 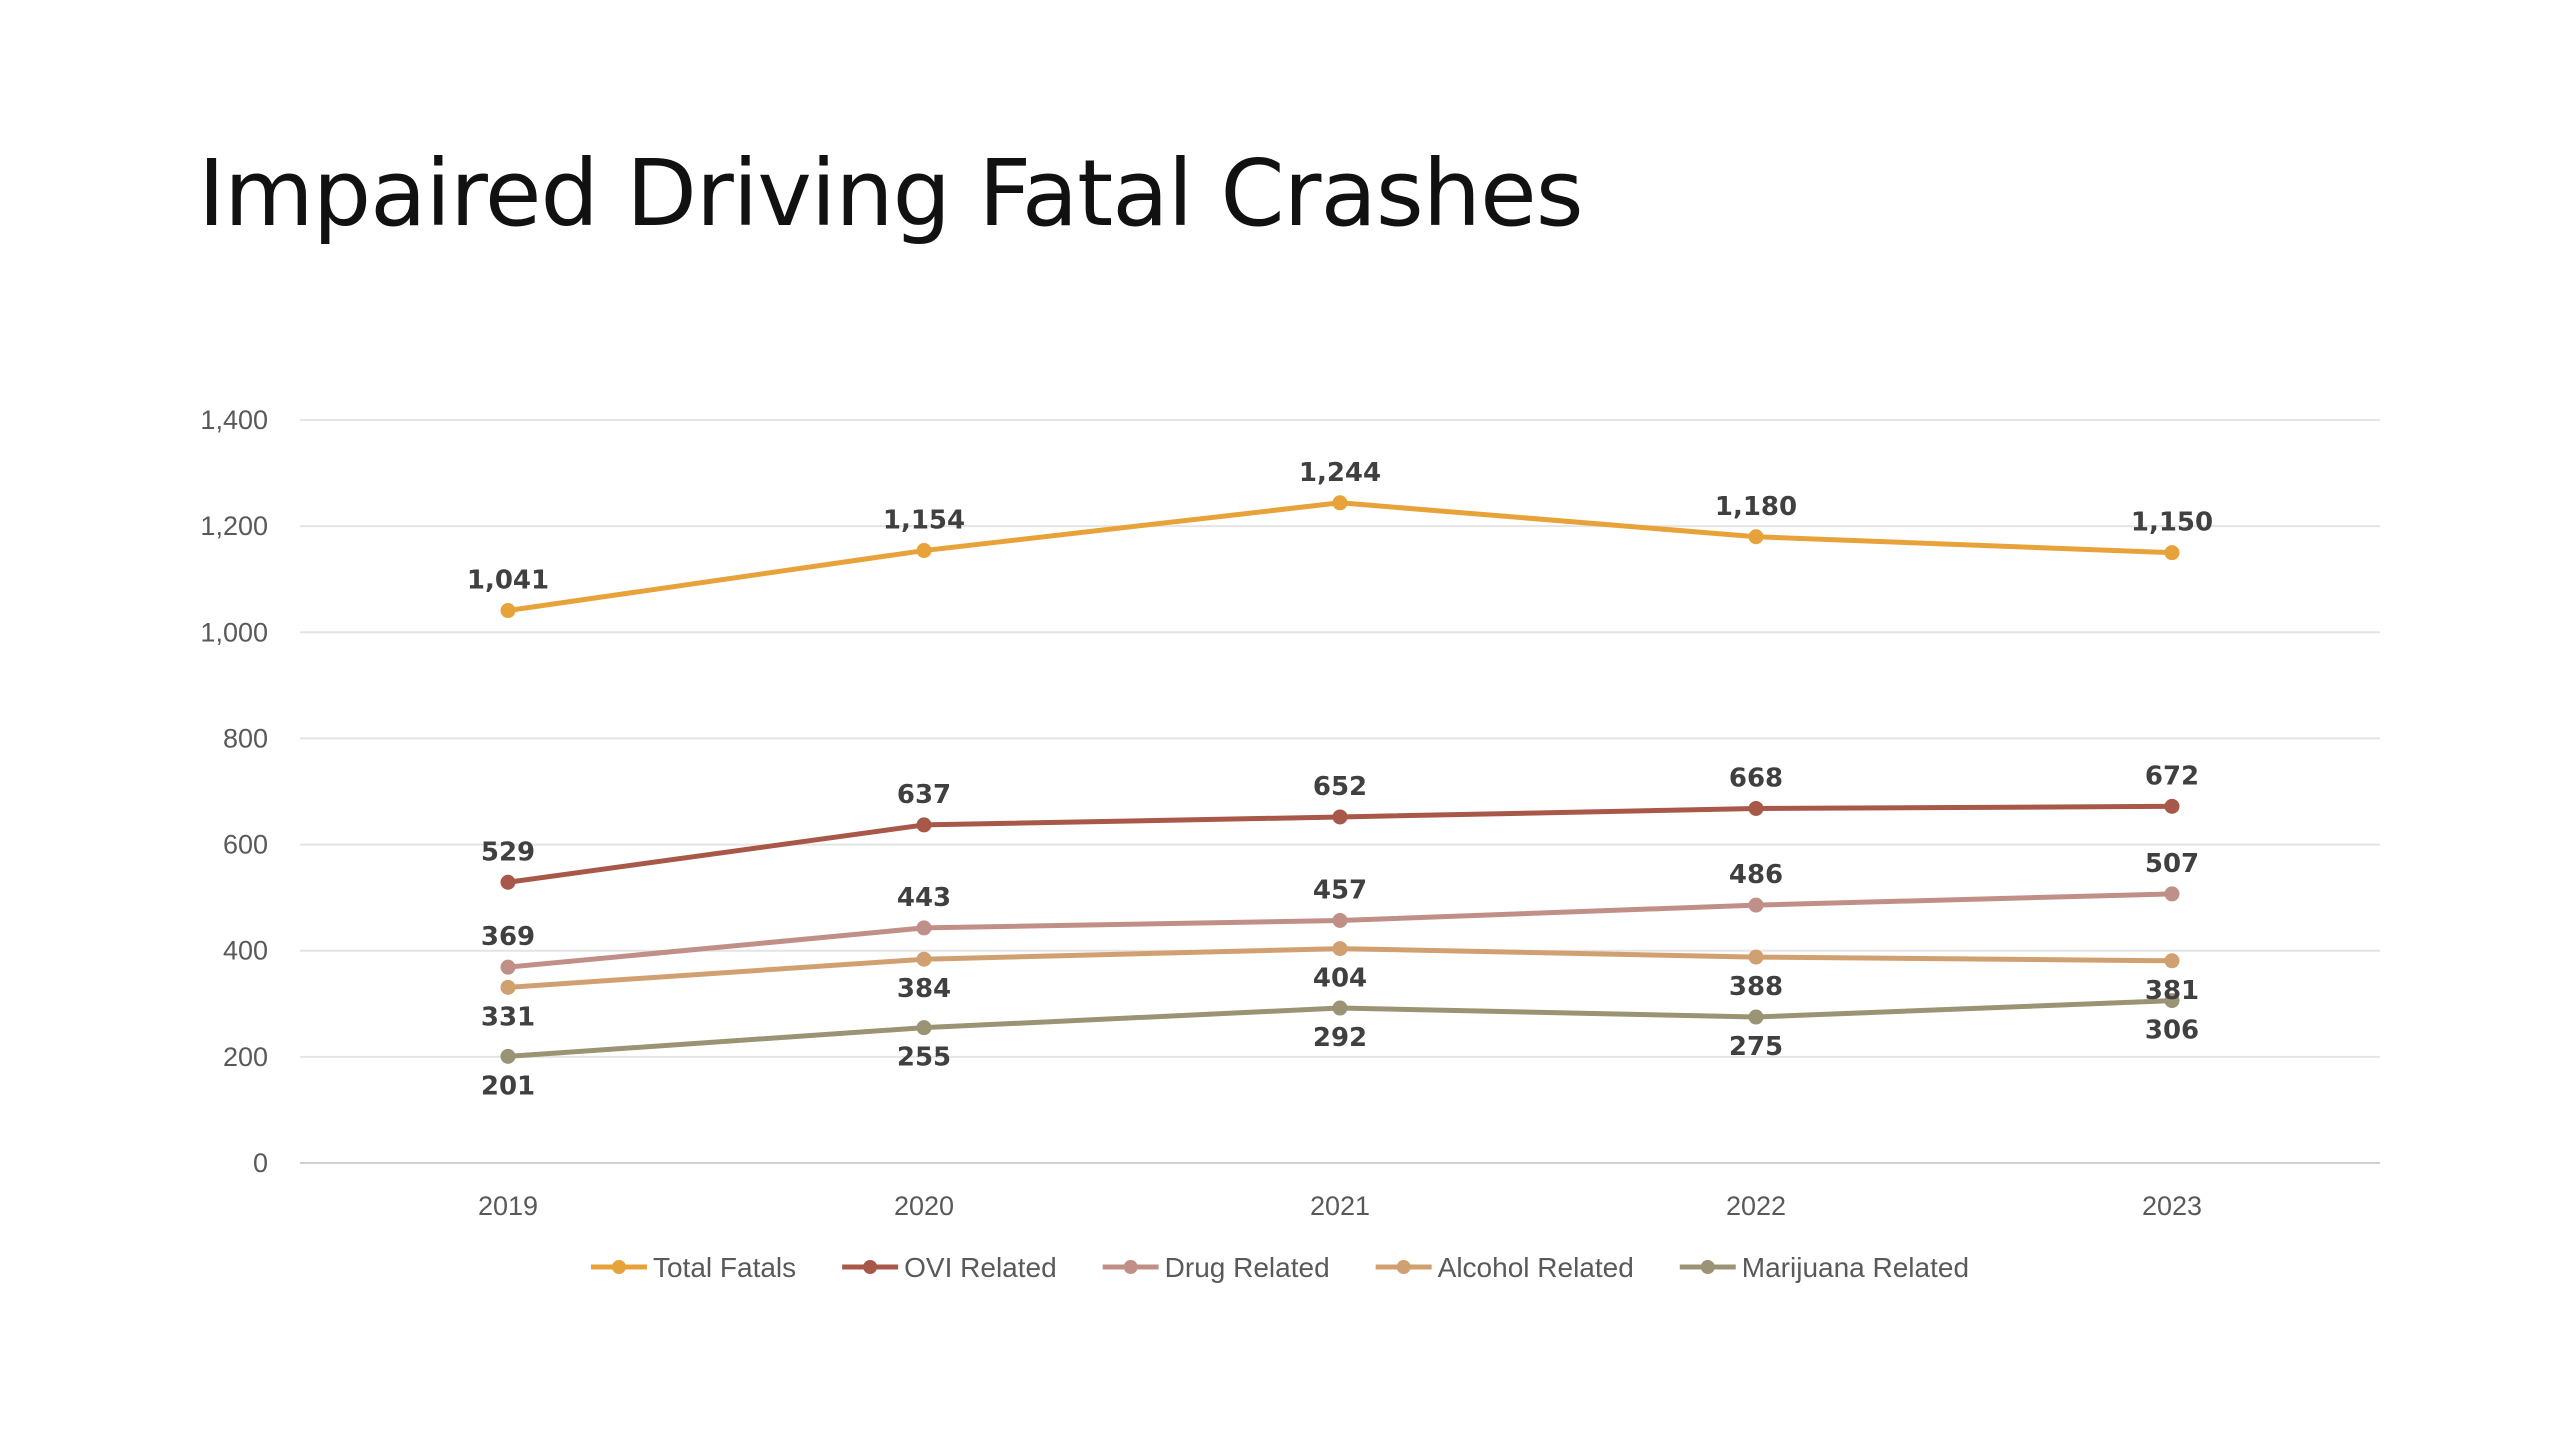 I want to click on legend-label: OVI Related, so click(x=980, y=1267).